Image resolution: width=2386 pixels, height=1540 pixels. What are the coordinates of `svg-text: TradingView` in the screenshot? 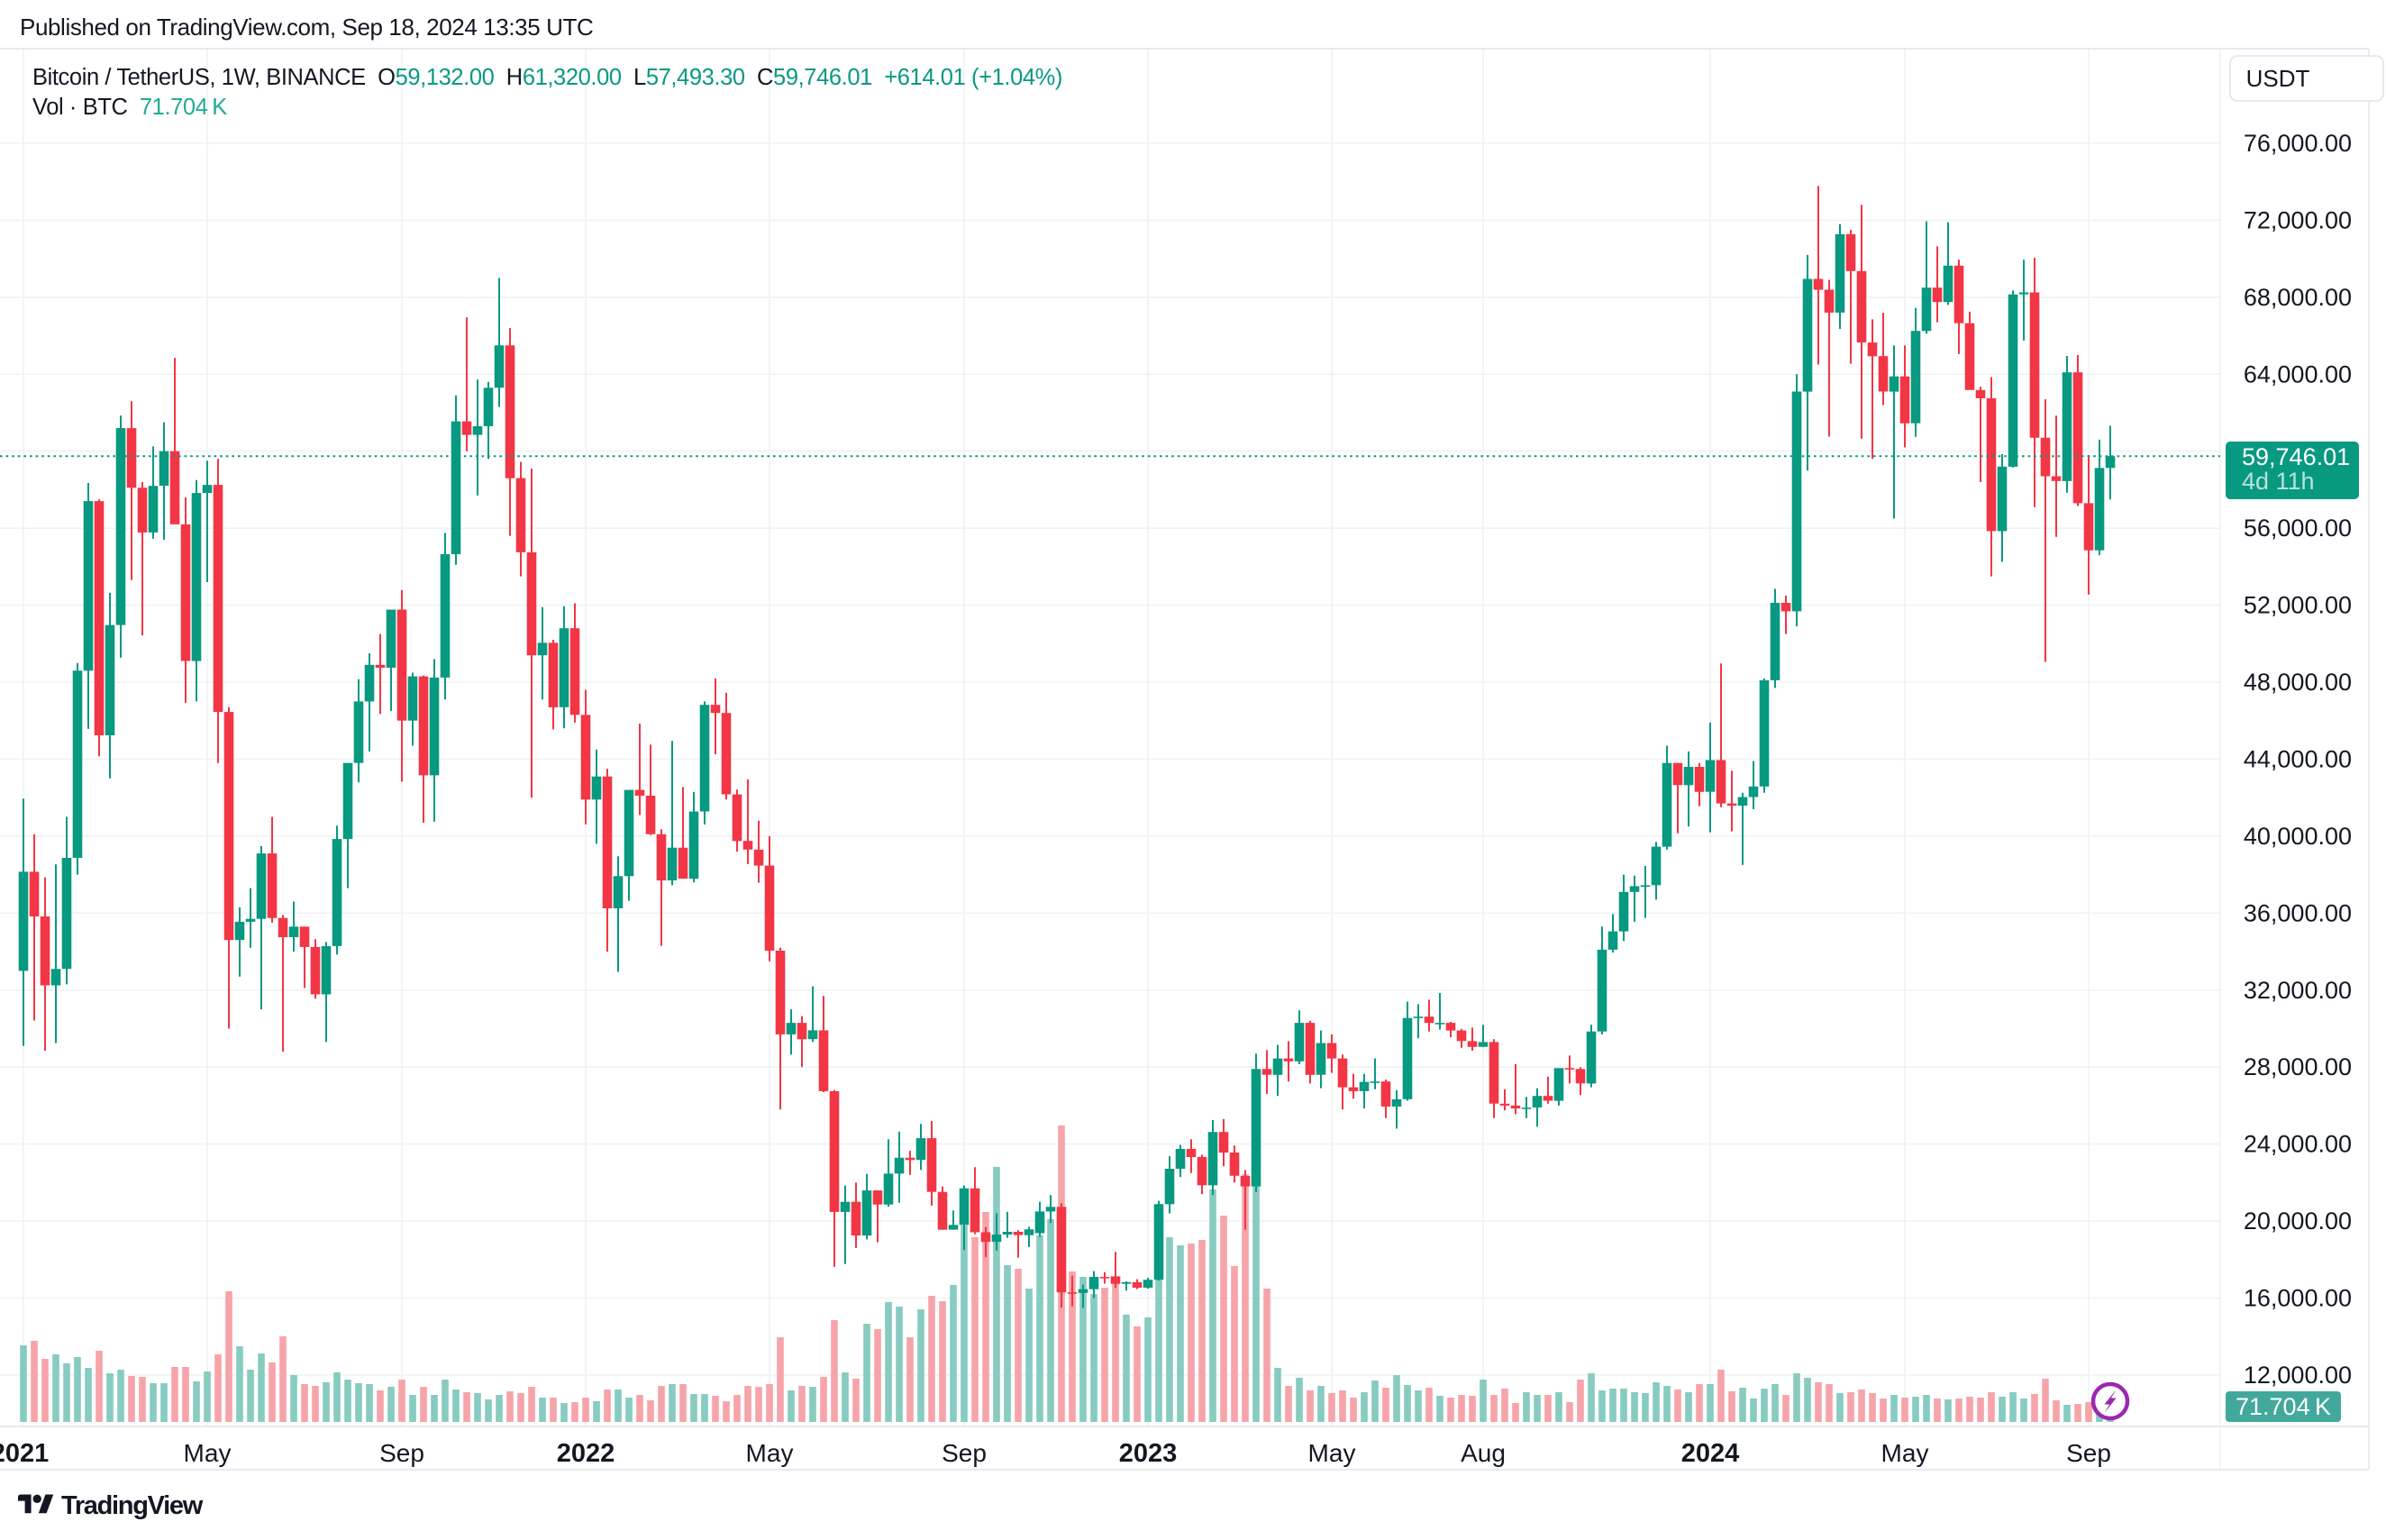 It's located at (132, 1505).